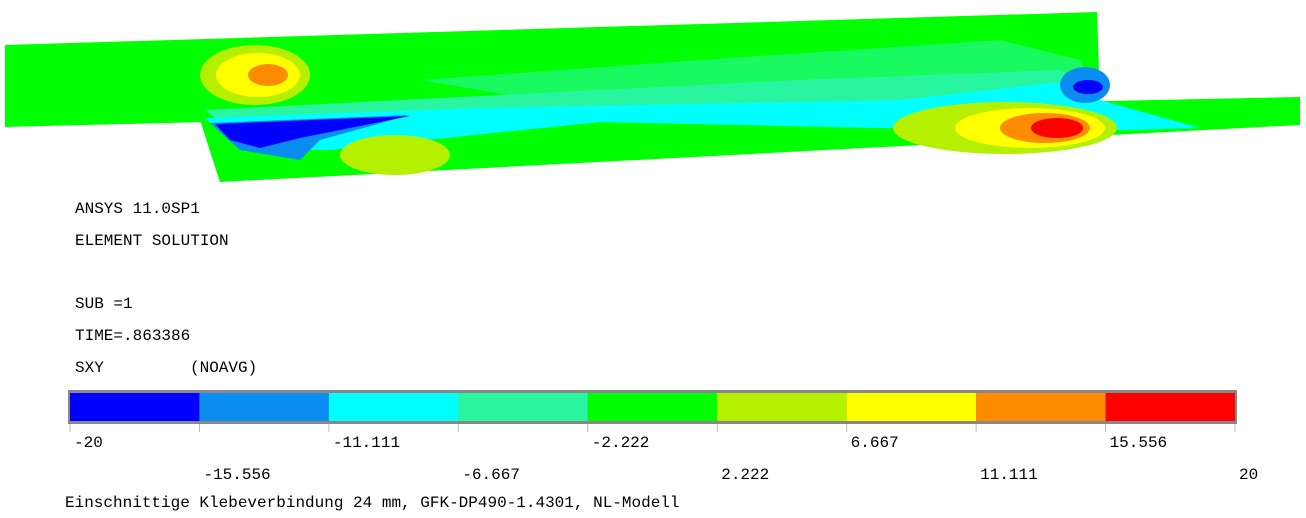 The width and height of the screenshot is (1306, 518). Describe the element at coordinates (621, 443) in the screenshot. I see `legend-label: -2.222` at that location.